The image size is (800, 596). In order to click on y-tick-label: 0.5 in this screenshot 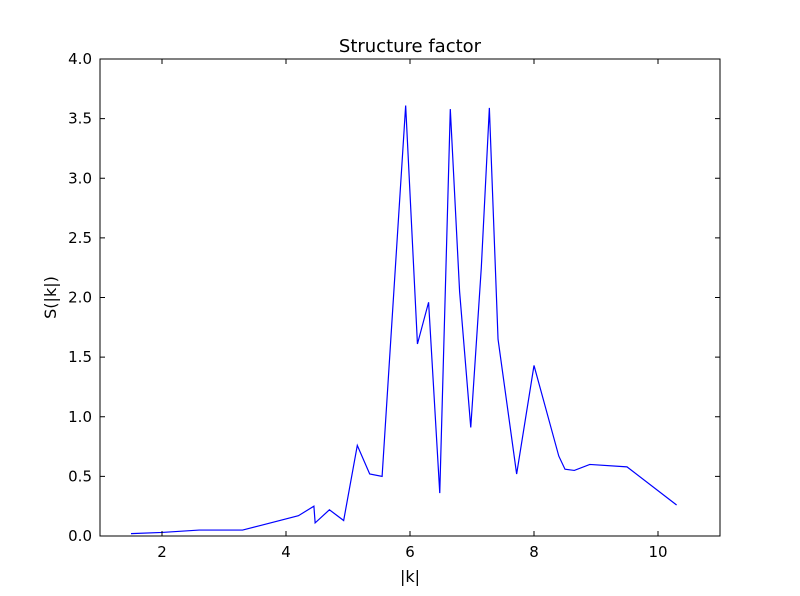, I will do `click(80, 476)`.